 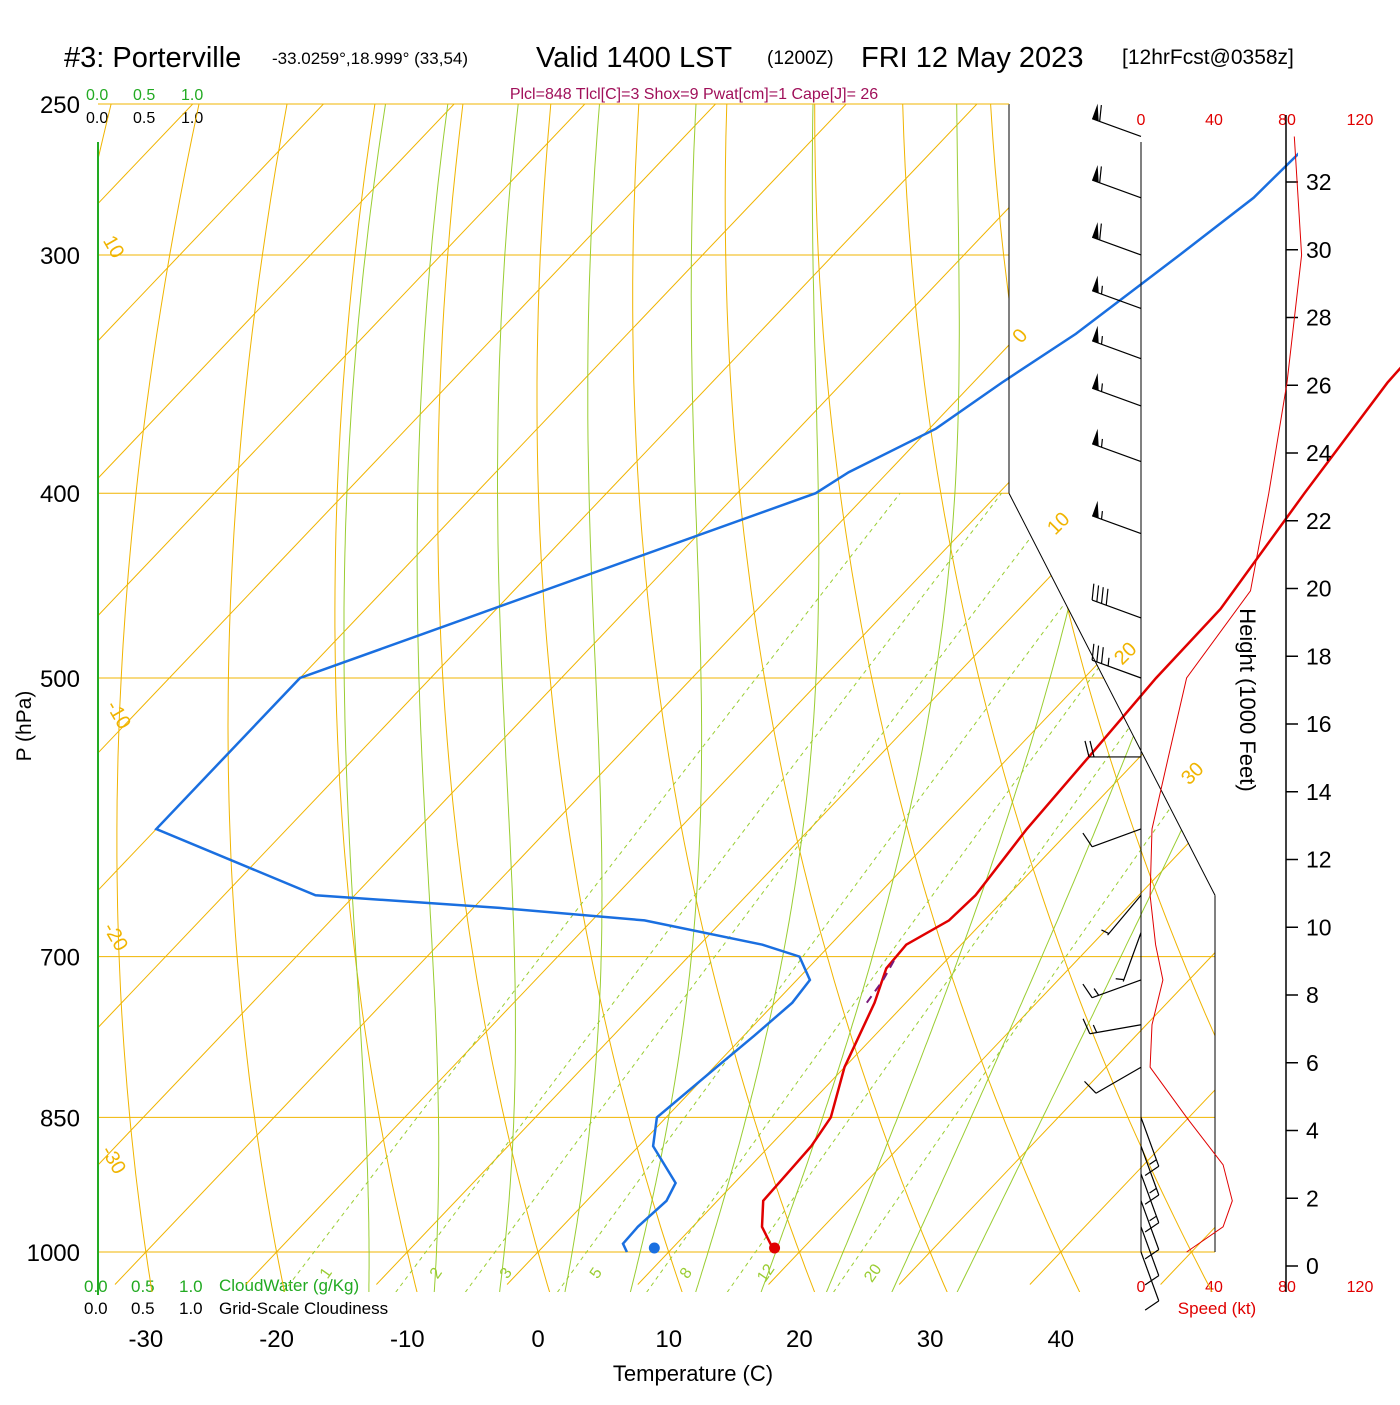 I want to click on top-cloudiness-scale: 0.0 0.5 1.0, so click(x=144, y=118).